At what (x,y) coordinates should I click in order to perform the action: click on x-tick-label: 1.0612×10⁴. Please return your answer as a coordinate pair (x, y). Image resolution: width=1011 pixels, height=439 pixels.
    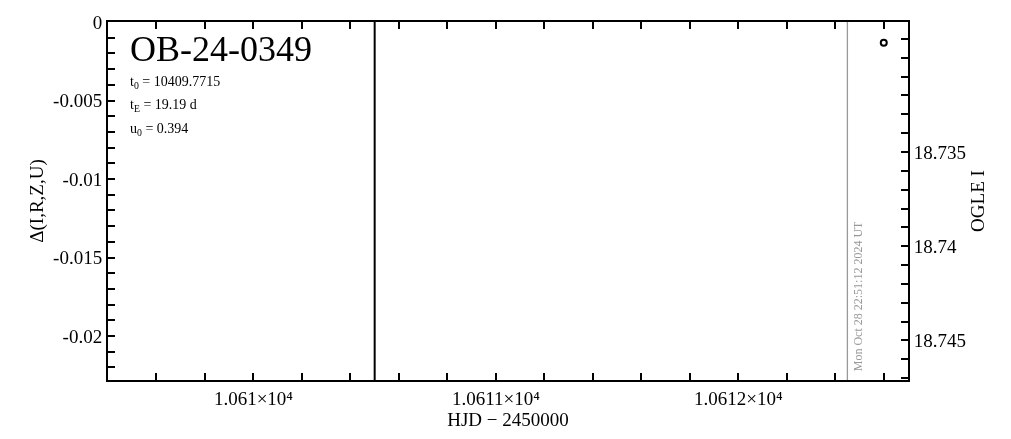
    Looking at the image, I should click on (738, 398).